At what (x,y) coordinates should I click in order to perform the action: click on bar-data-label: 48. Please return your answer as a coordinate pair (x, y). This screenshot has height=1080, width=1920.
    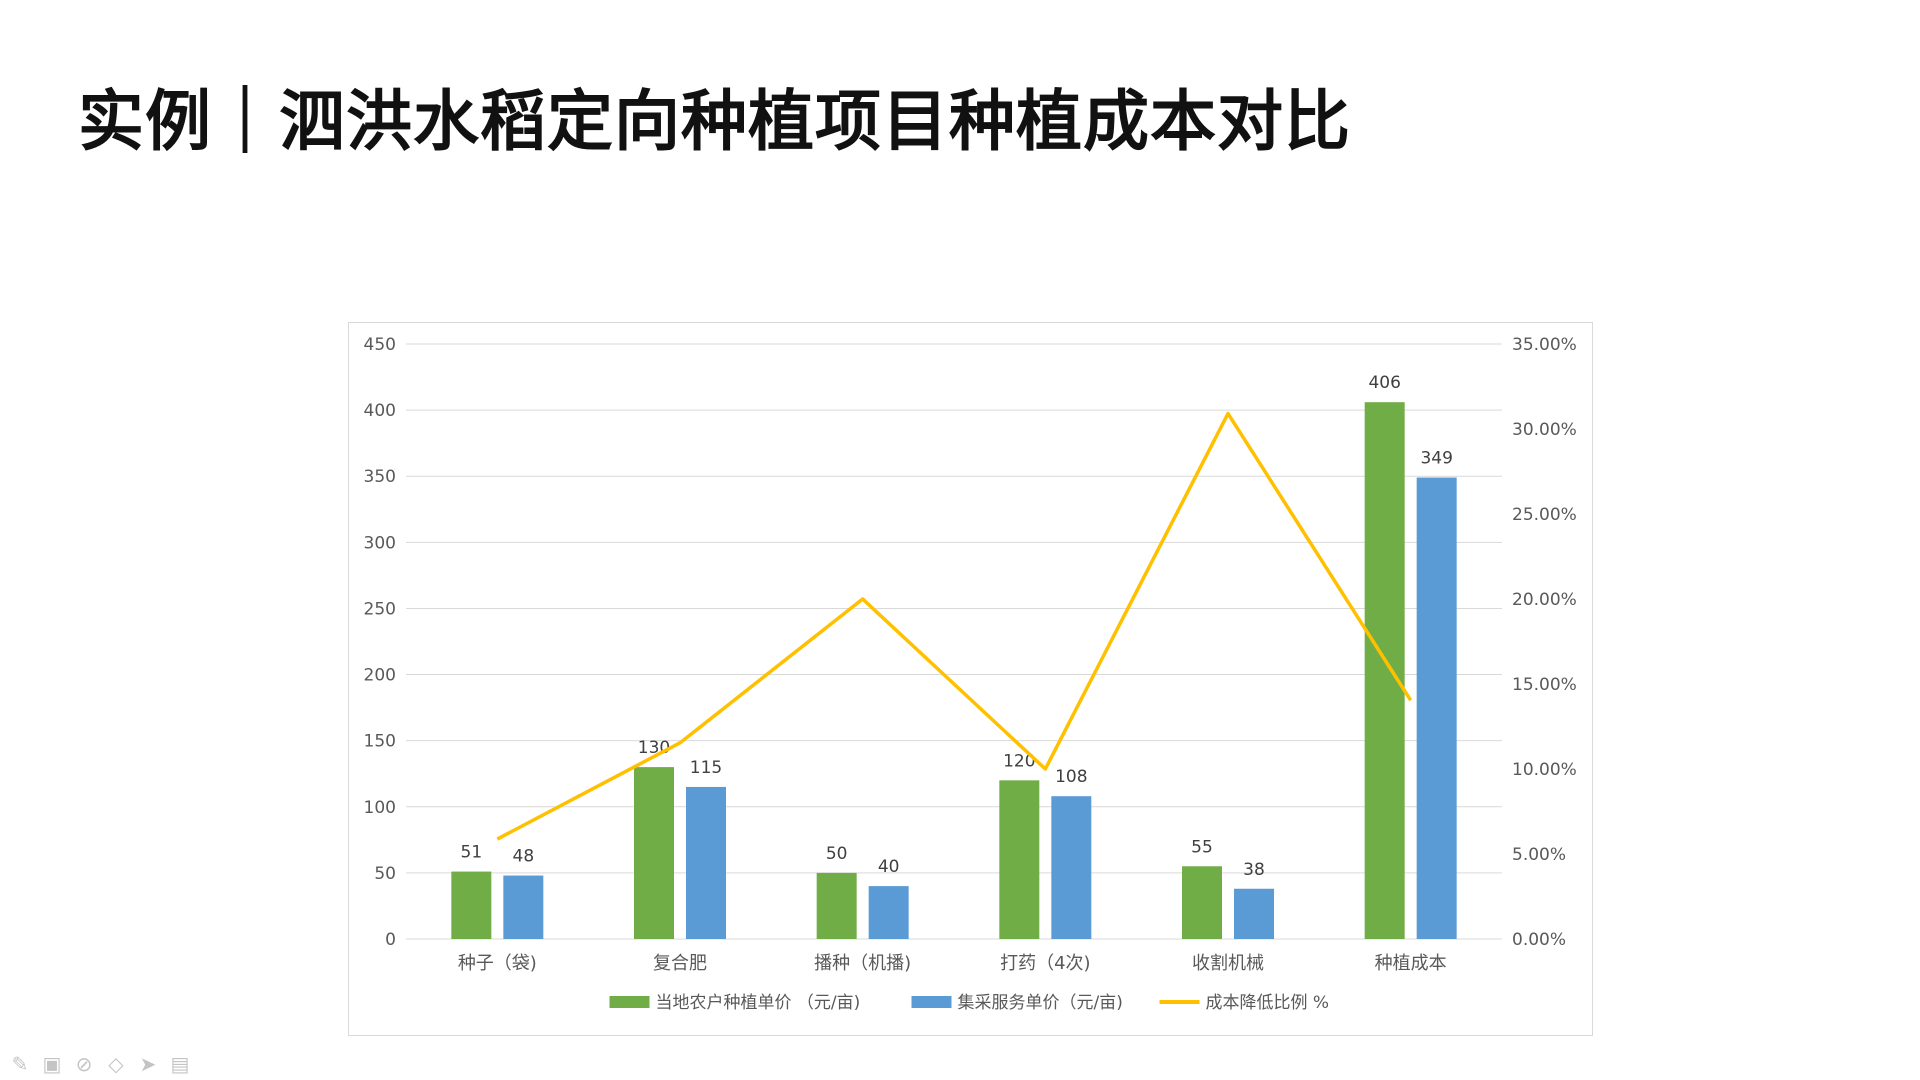
    Looking at the image, I should click on (524, 857).